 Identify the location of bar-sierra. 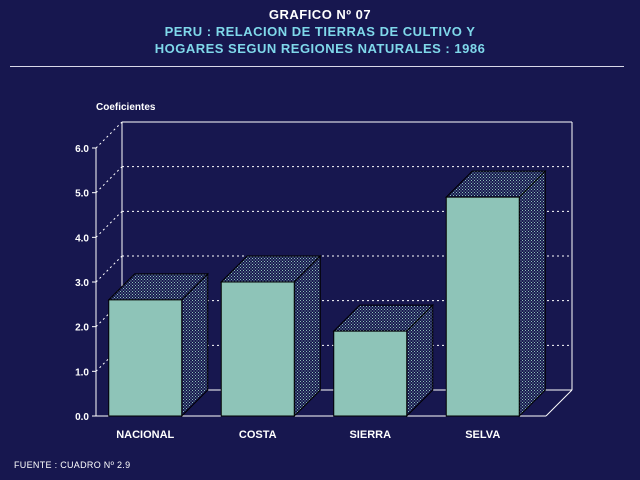
(383, 360).